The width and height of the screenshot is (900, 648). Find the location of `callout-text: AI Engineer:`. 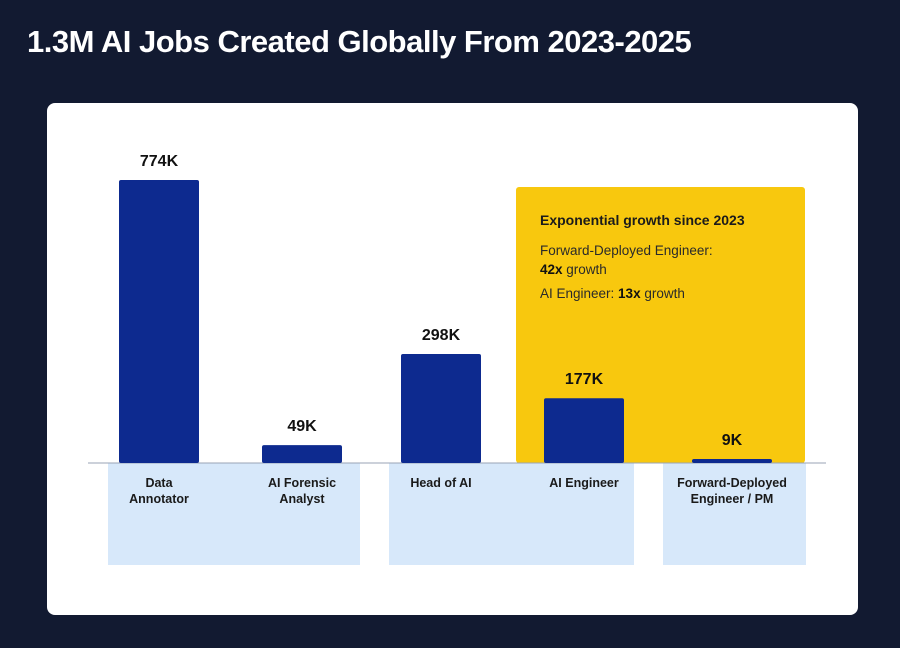

callout-text: AI Engineer: is located at coordinates (579, 293).